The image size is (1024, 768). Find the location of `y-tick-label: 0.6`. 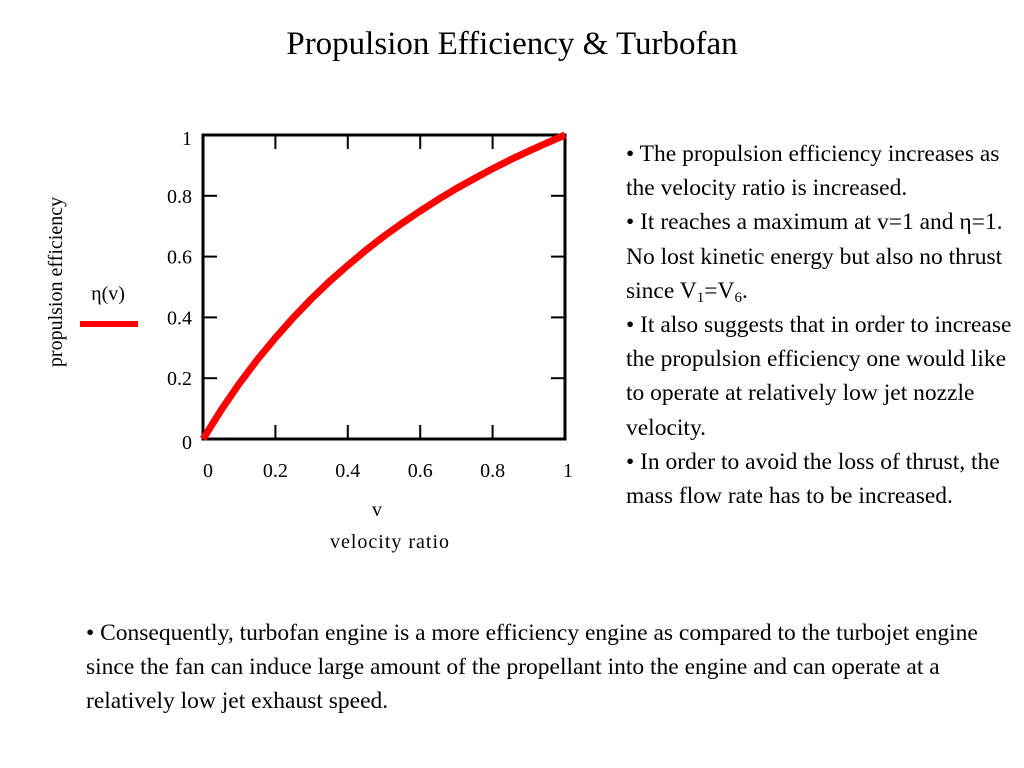

y-tick-label: 0.6 is located at coordinates (179, 258).